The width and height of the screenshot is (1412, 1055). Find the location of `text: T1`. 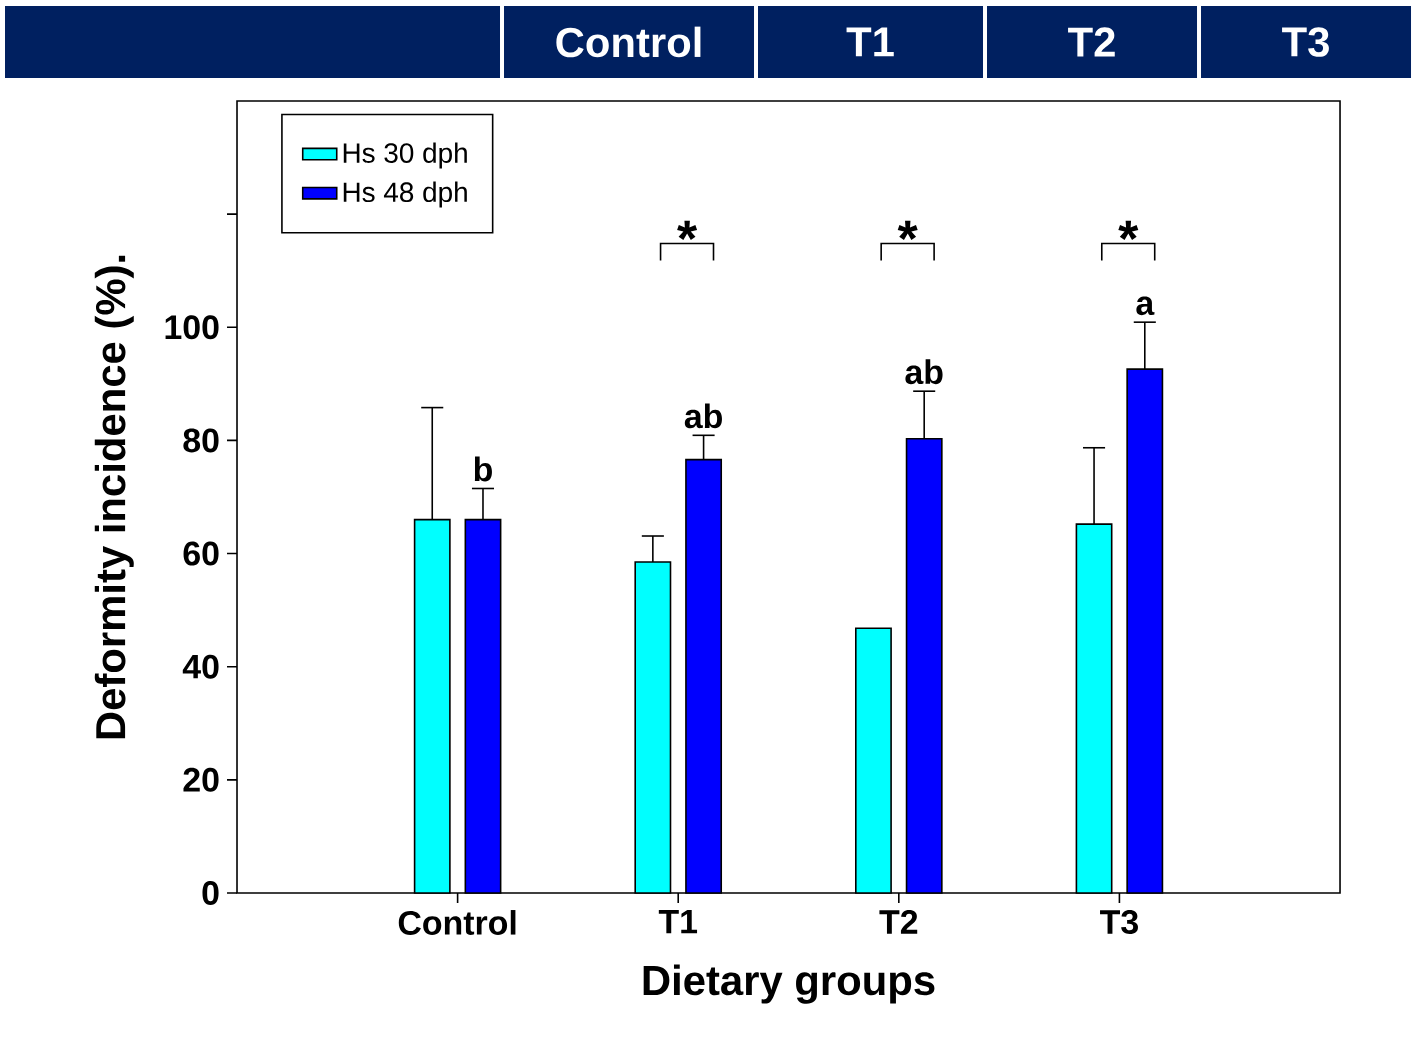

text: T1 is located at coordinates (870, 42).